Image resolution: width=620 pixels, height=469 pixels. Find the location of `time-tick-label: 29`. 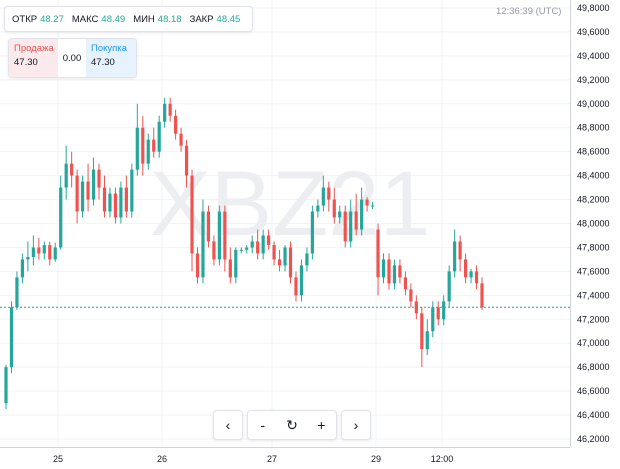

time-tick-label: 29 is located at coordinates (376, 459).